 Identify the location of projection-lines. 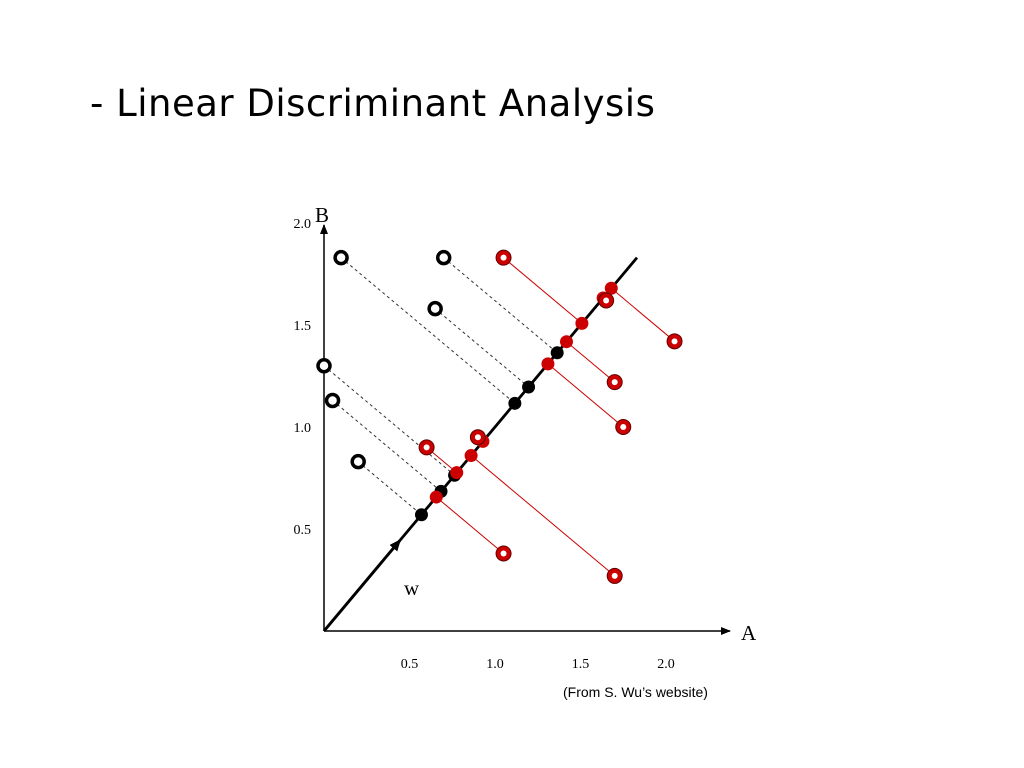
(499, 417).